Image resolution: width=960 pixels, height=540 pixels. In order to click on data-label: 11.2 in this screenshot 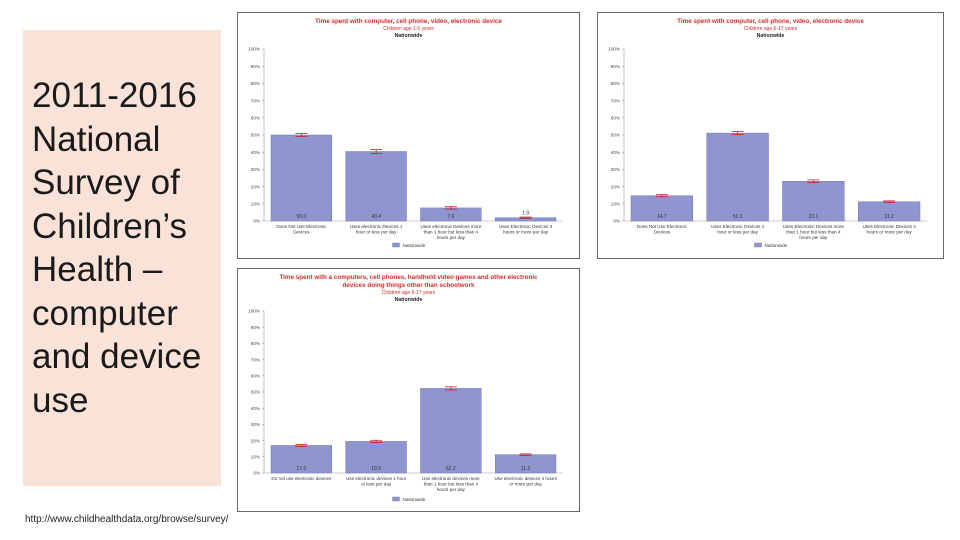, I will do `click(889, 217)`.